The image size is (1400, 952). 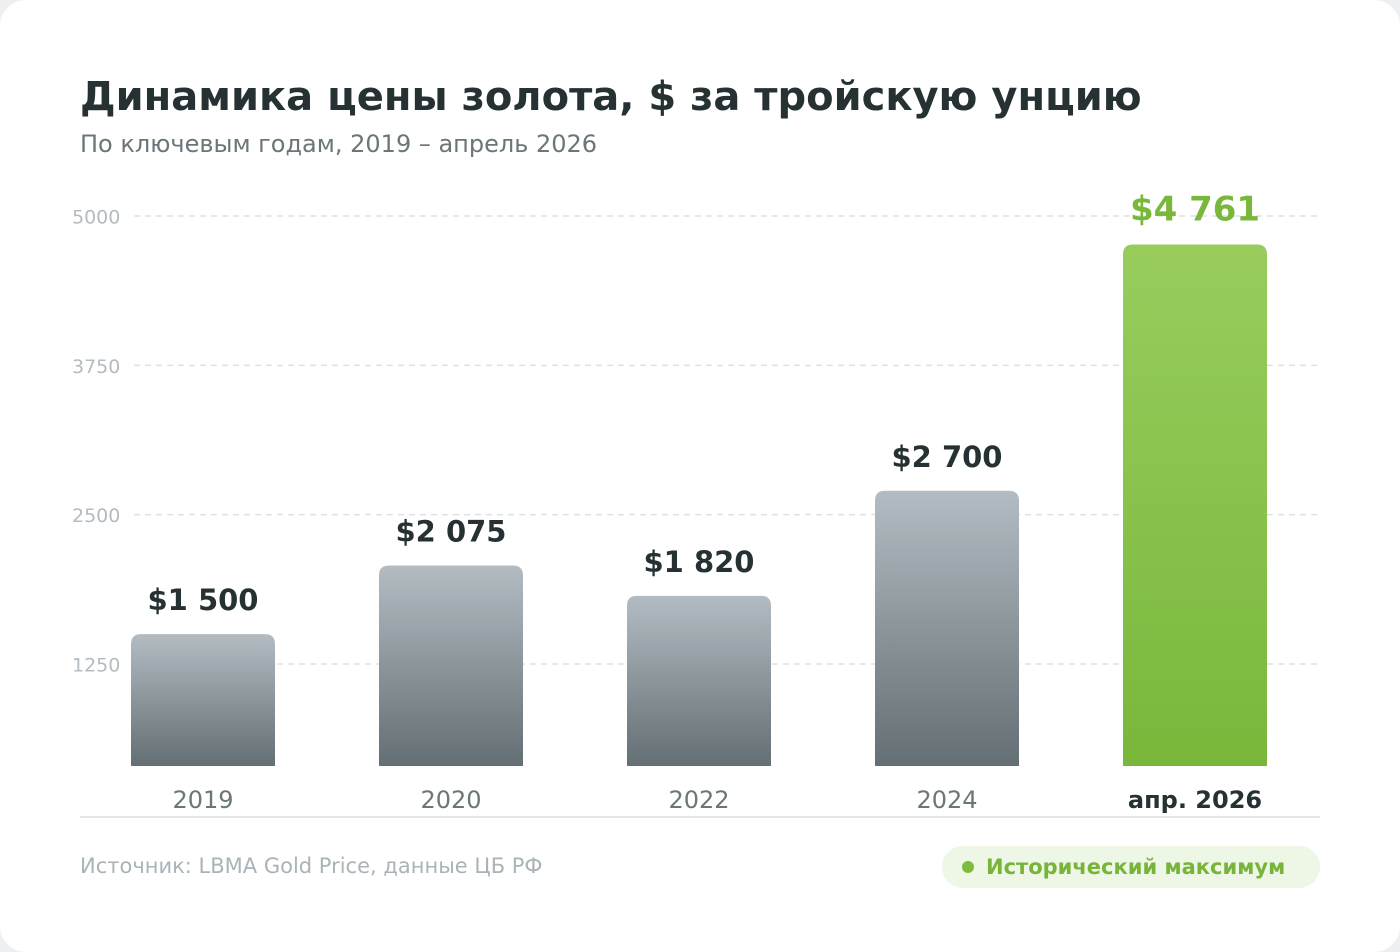 What do you see at coordinates (699, 562) in the screenshot?
I see `bar-value-label: $1 820` at bounding box center [699, 562].